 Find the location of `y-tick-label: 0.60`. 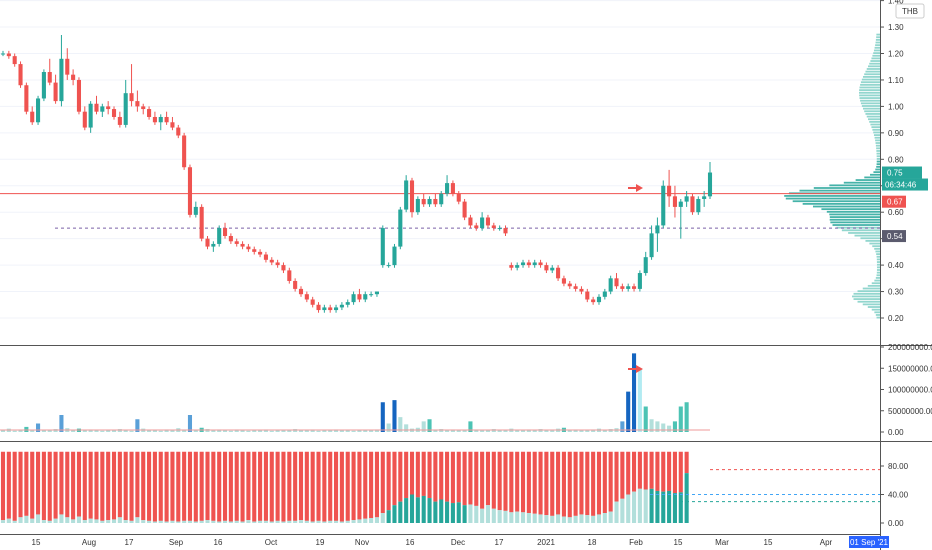

y-tick-label: 0.60 is located at coordinates (896, 212).